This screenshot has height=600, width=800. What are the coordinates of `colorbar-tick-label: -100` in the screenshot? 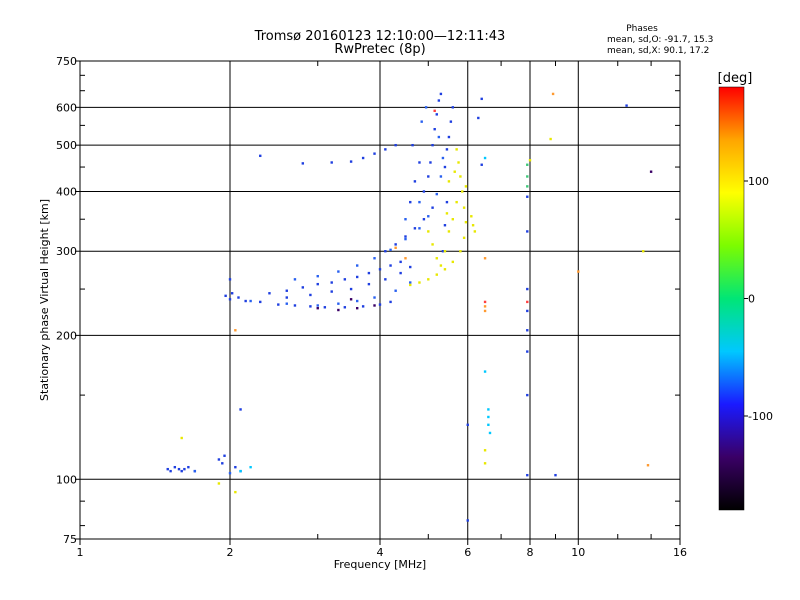 It's located at (760, 416).